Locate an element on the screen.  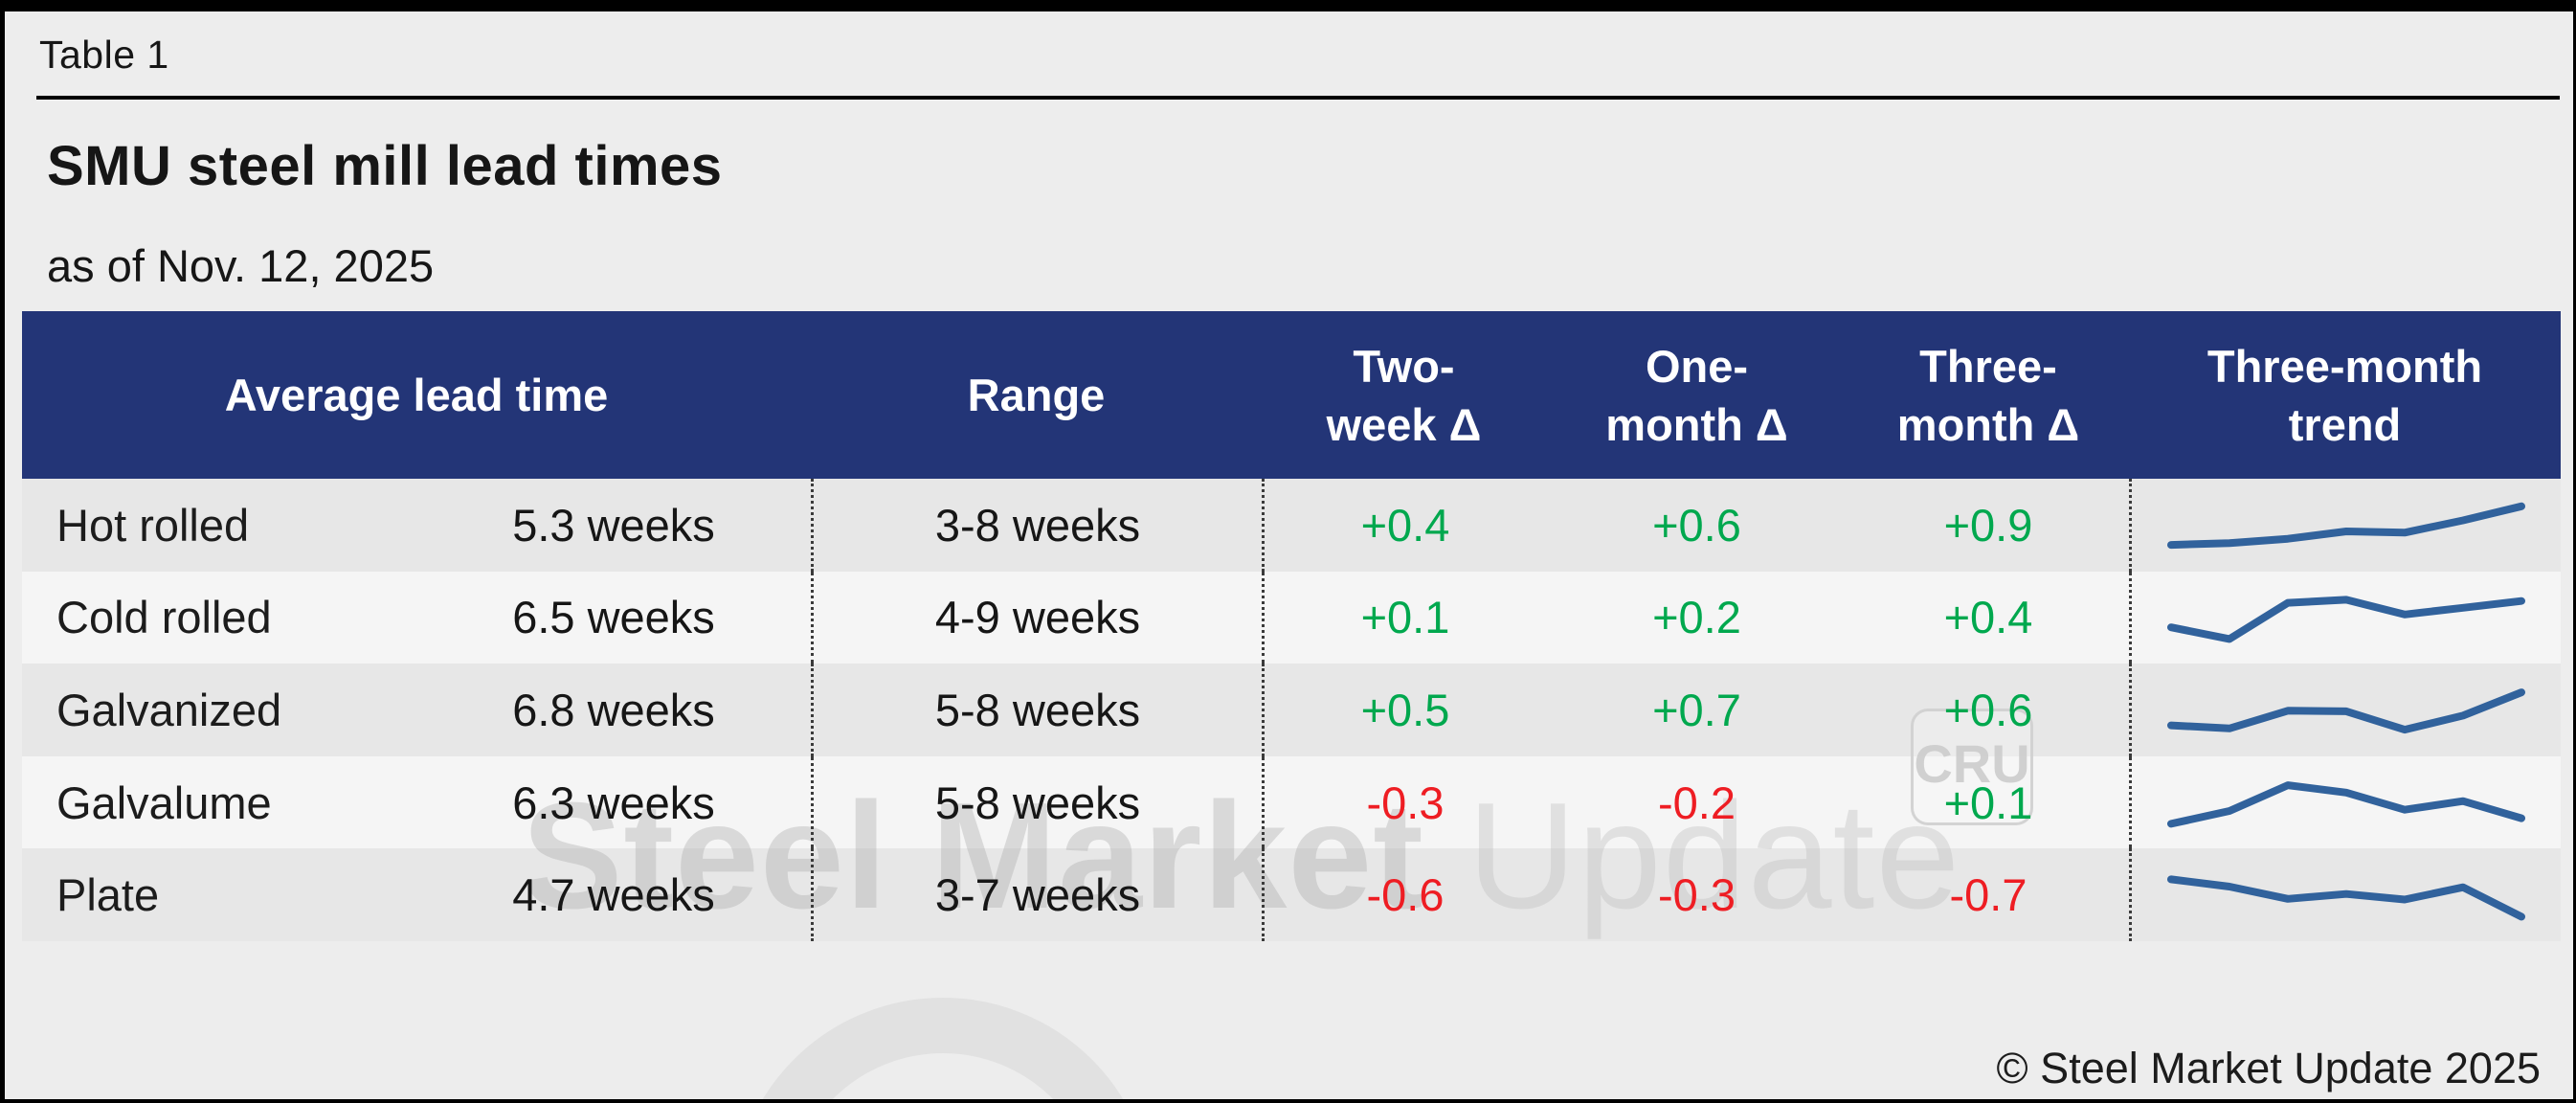
table-row-plate: Plate 4.7 weeks 3-7 weeks -0.6 -0.3 -0.7 is located at coordinates (1291, 894).